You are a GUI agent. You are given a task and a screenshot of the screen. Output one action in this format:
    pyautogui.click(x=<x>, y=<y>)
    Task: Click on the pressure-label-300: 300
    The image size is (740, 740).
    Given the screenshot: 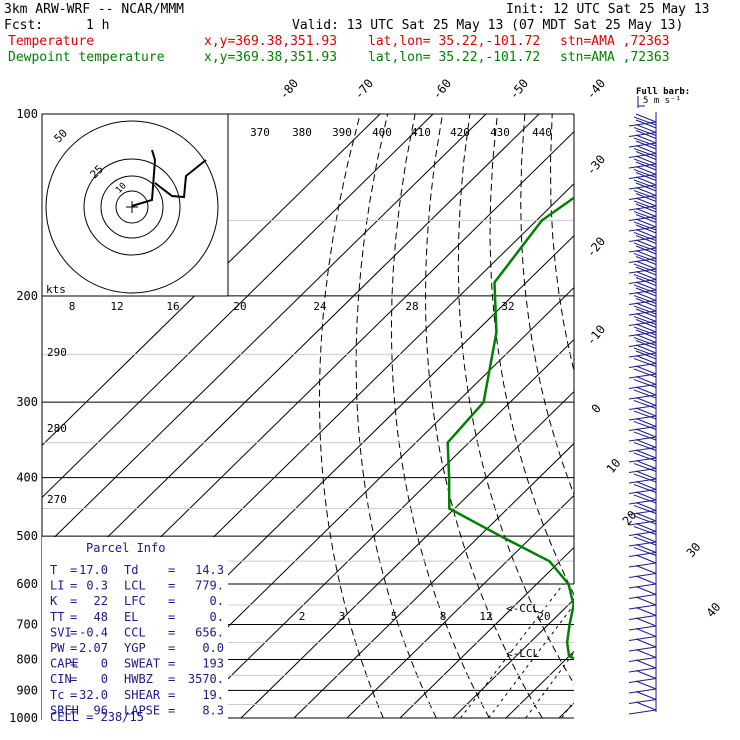 What is the action you would take?
    pyautogui.click(x=27, y=402)
    